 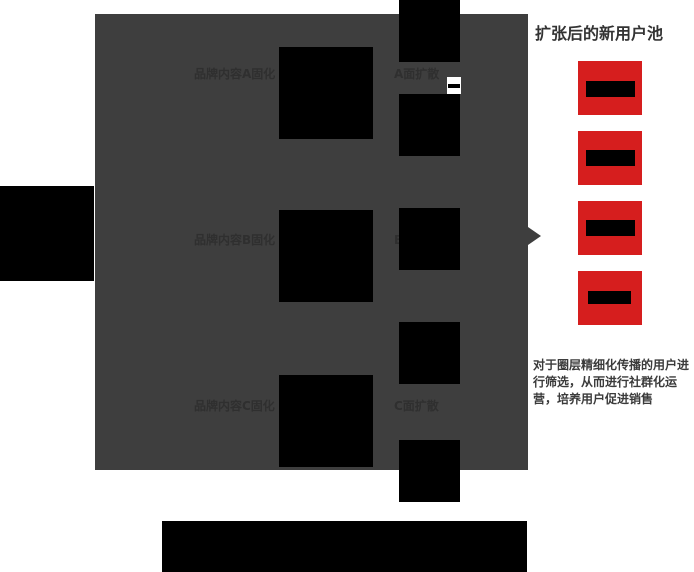 I want to click on content-label-c: 品牌内容C固化, so click(x=234, y=406).